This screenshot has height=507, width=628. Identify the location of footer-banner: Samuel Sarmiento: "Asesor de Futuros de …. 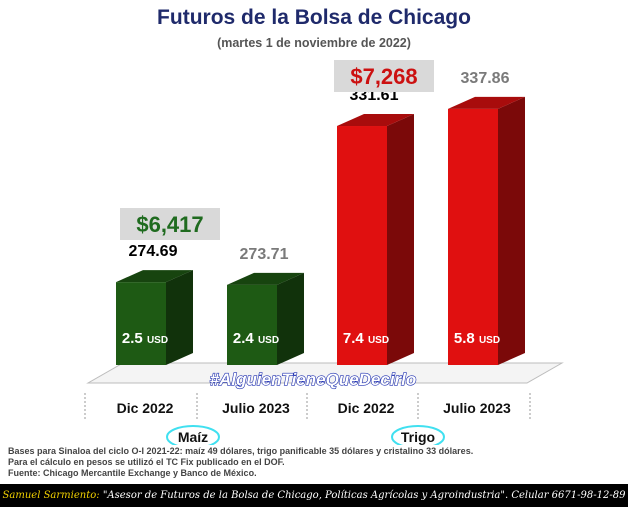
(314, 495).